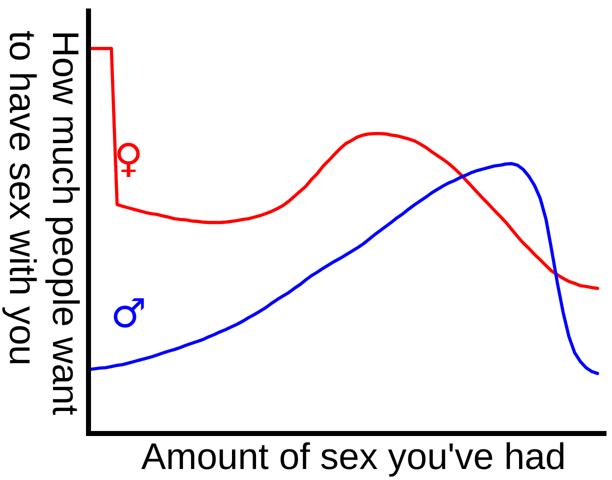  Describe the element at coordinates (353, 456) in the screenshot. I see `x-axis-title: Amount of sex you've had` at that location.